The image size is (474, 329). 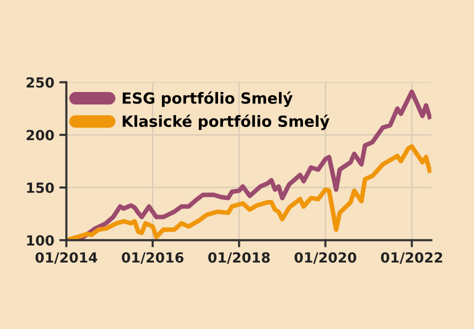 I want to click on legend-label: Klasické portfólio Smelý, so click(x=226, y=122).